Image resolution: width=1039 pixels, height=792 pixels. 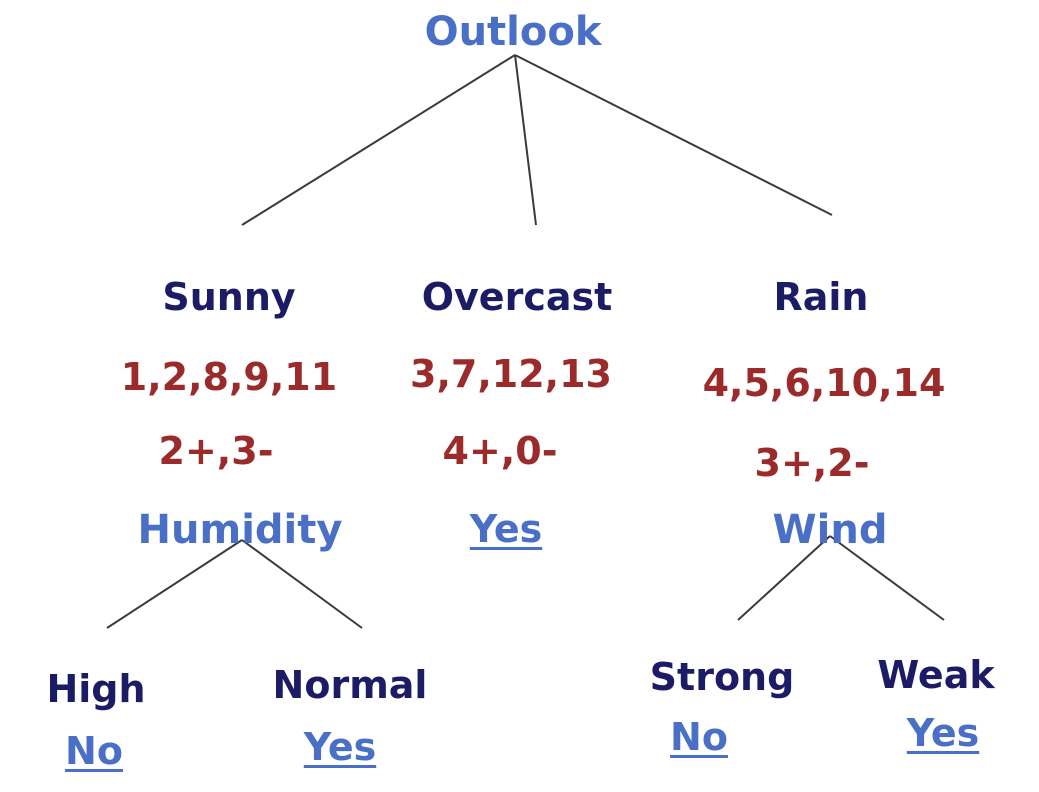 What do you see at coordinates (350, 685) in the screenshot?
I see `branch-value-normal: Normal` at bounding box center [350, 685].